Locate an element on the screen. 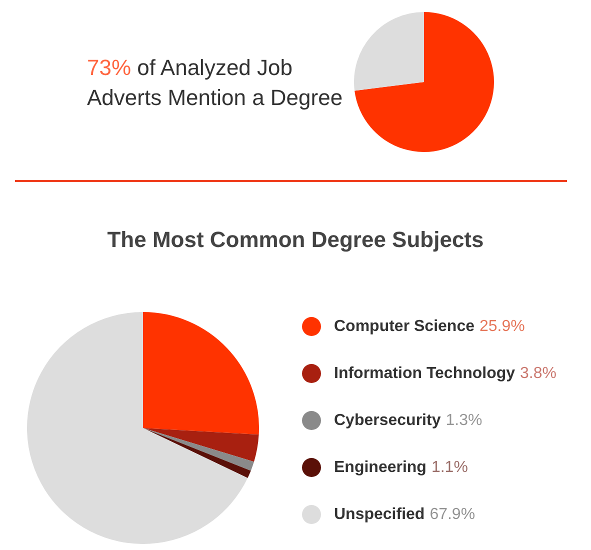  data-label: 25.9% is located at coordinates (502, 327).